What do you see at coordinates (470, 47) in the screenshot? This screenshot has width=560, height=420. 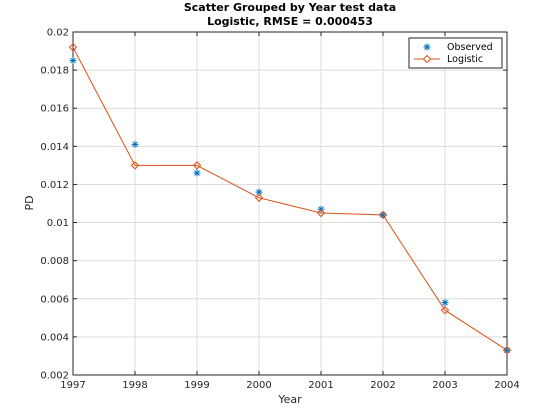 I see `legend-label-observed: Observed` at bounding box center [470, 47].